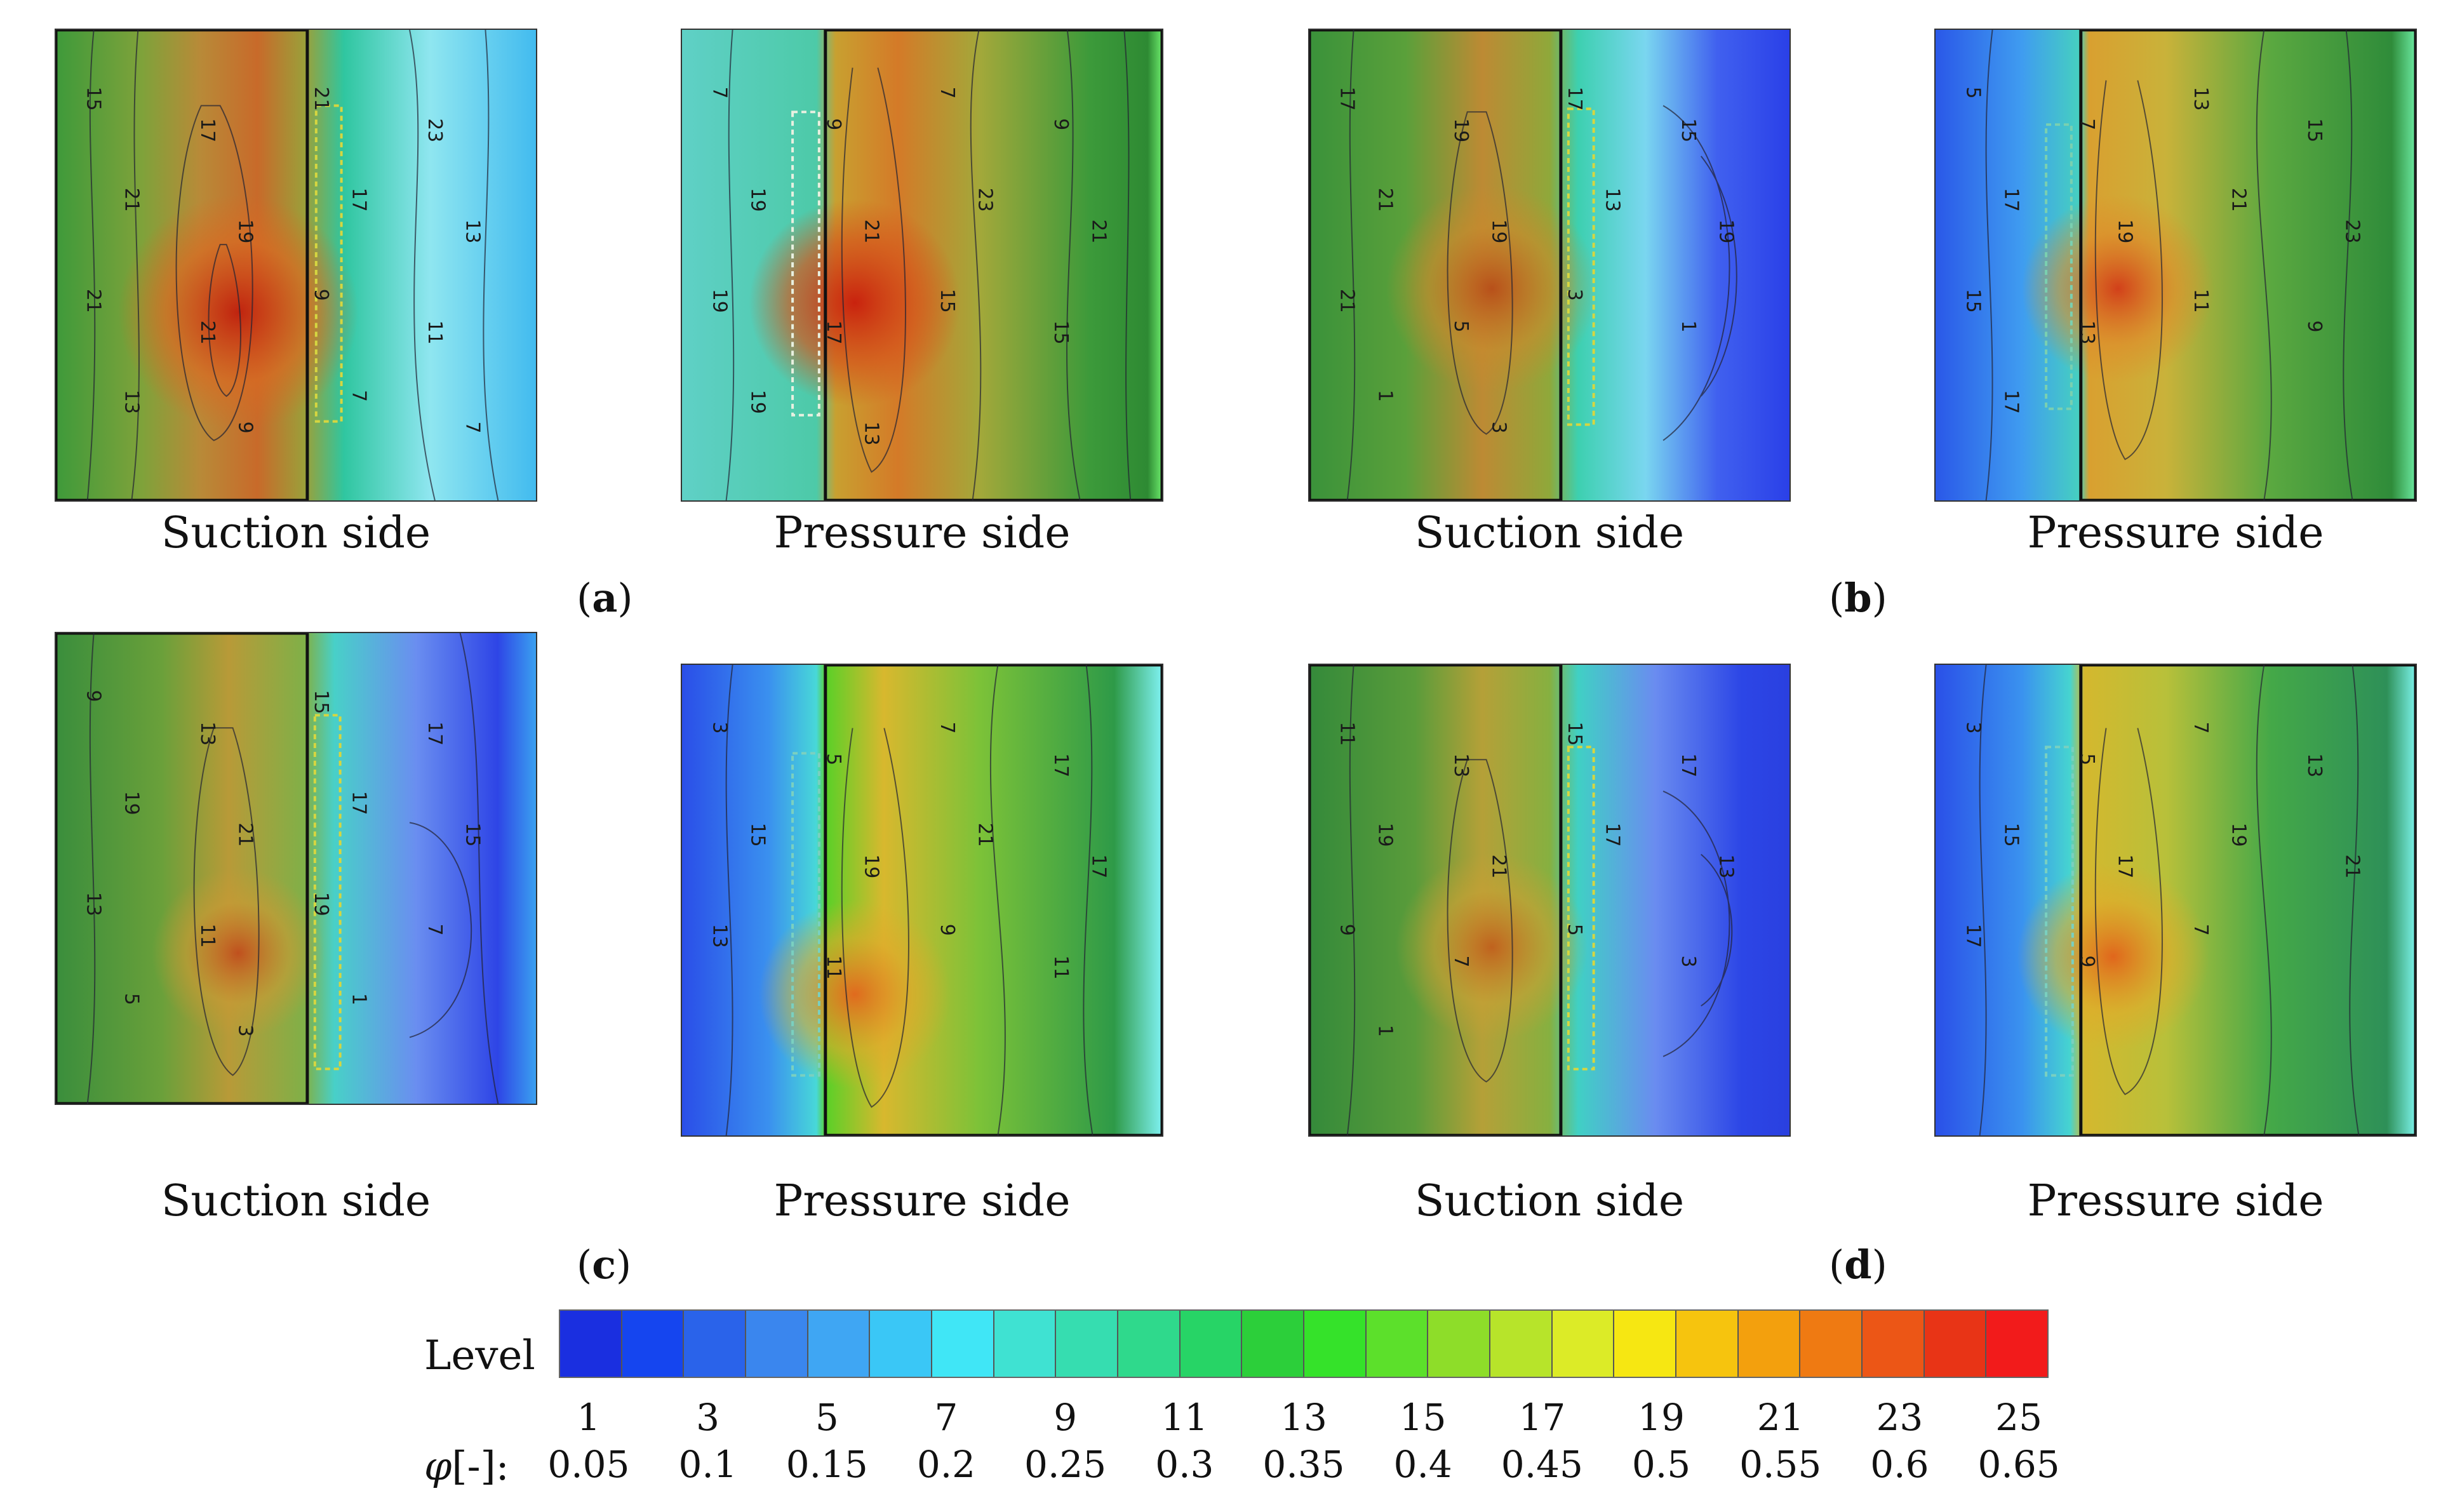 The height and width of the screenshot is (1512, 2455). I want to click on legend-tick-label: 5, so click(827, 1417).